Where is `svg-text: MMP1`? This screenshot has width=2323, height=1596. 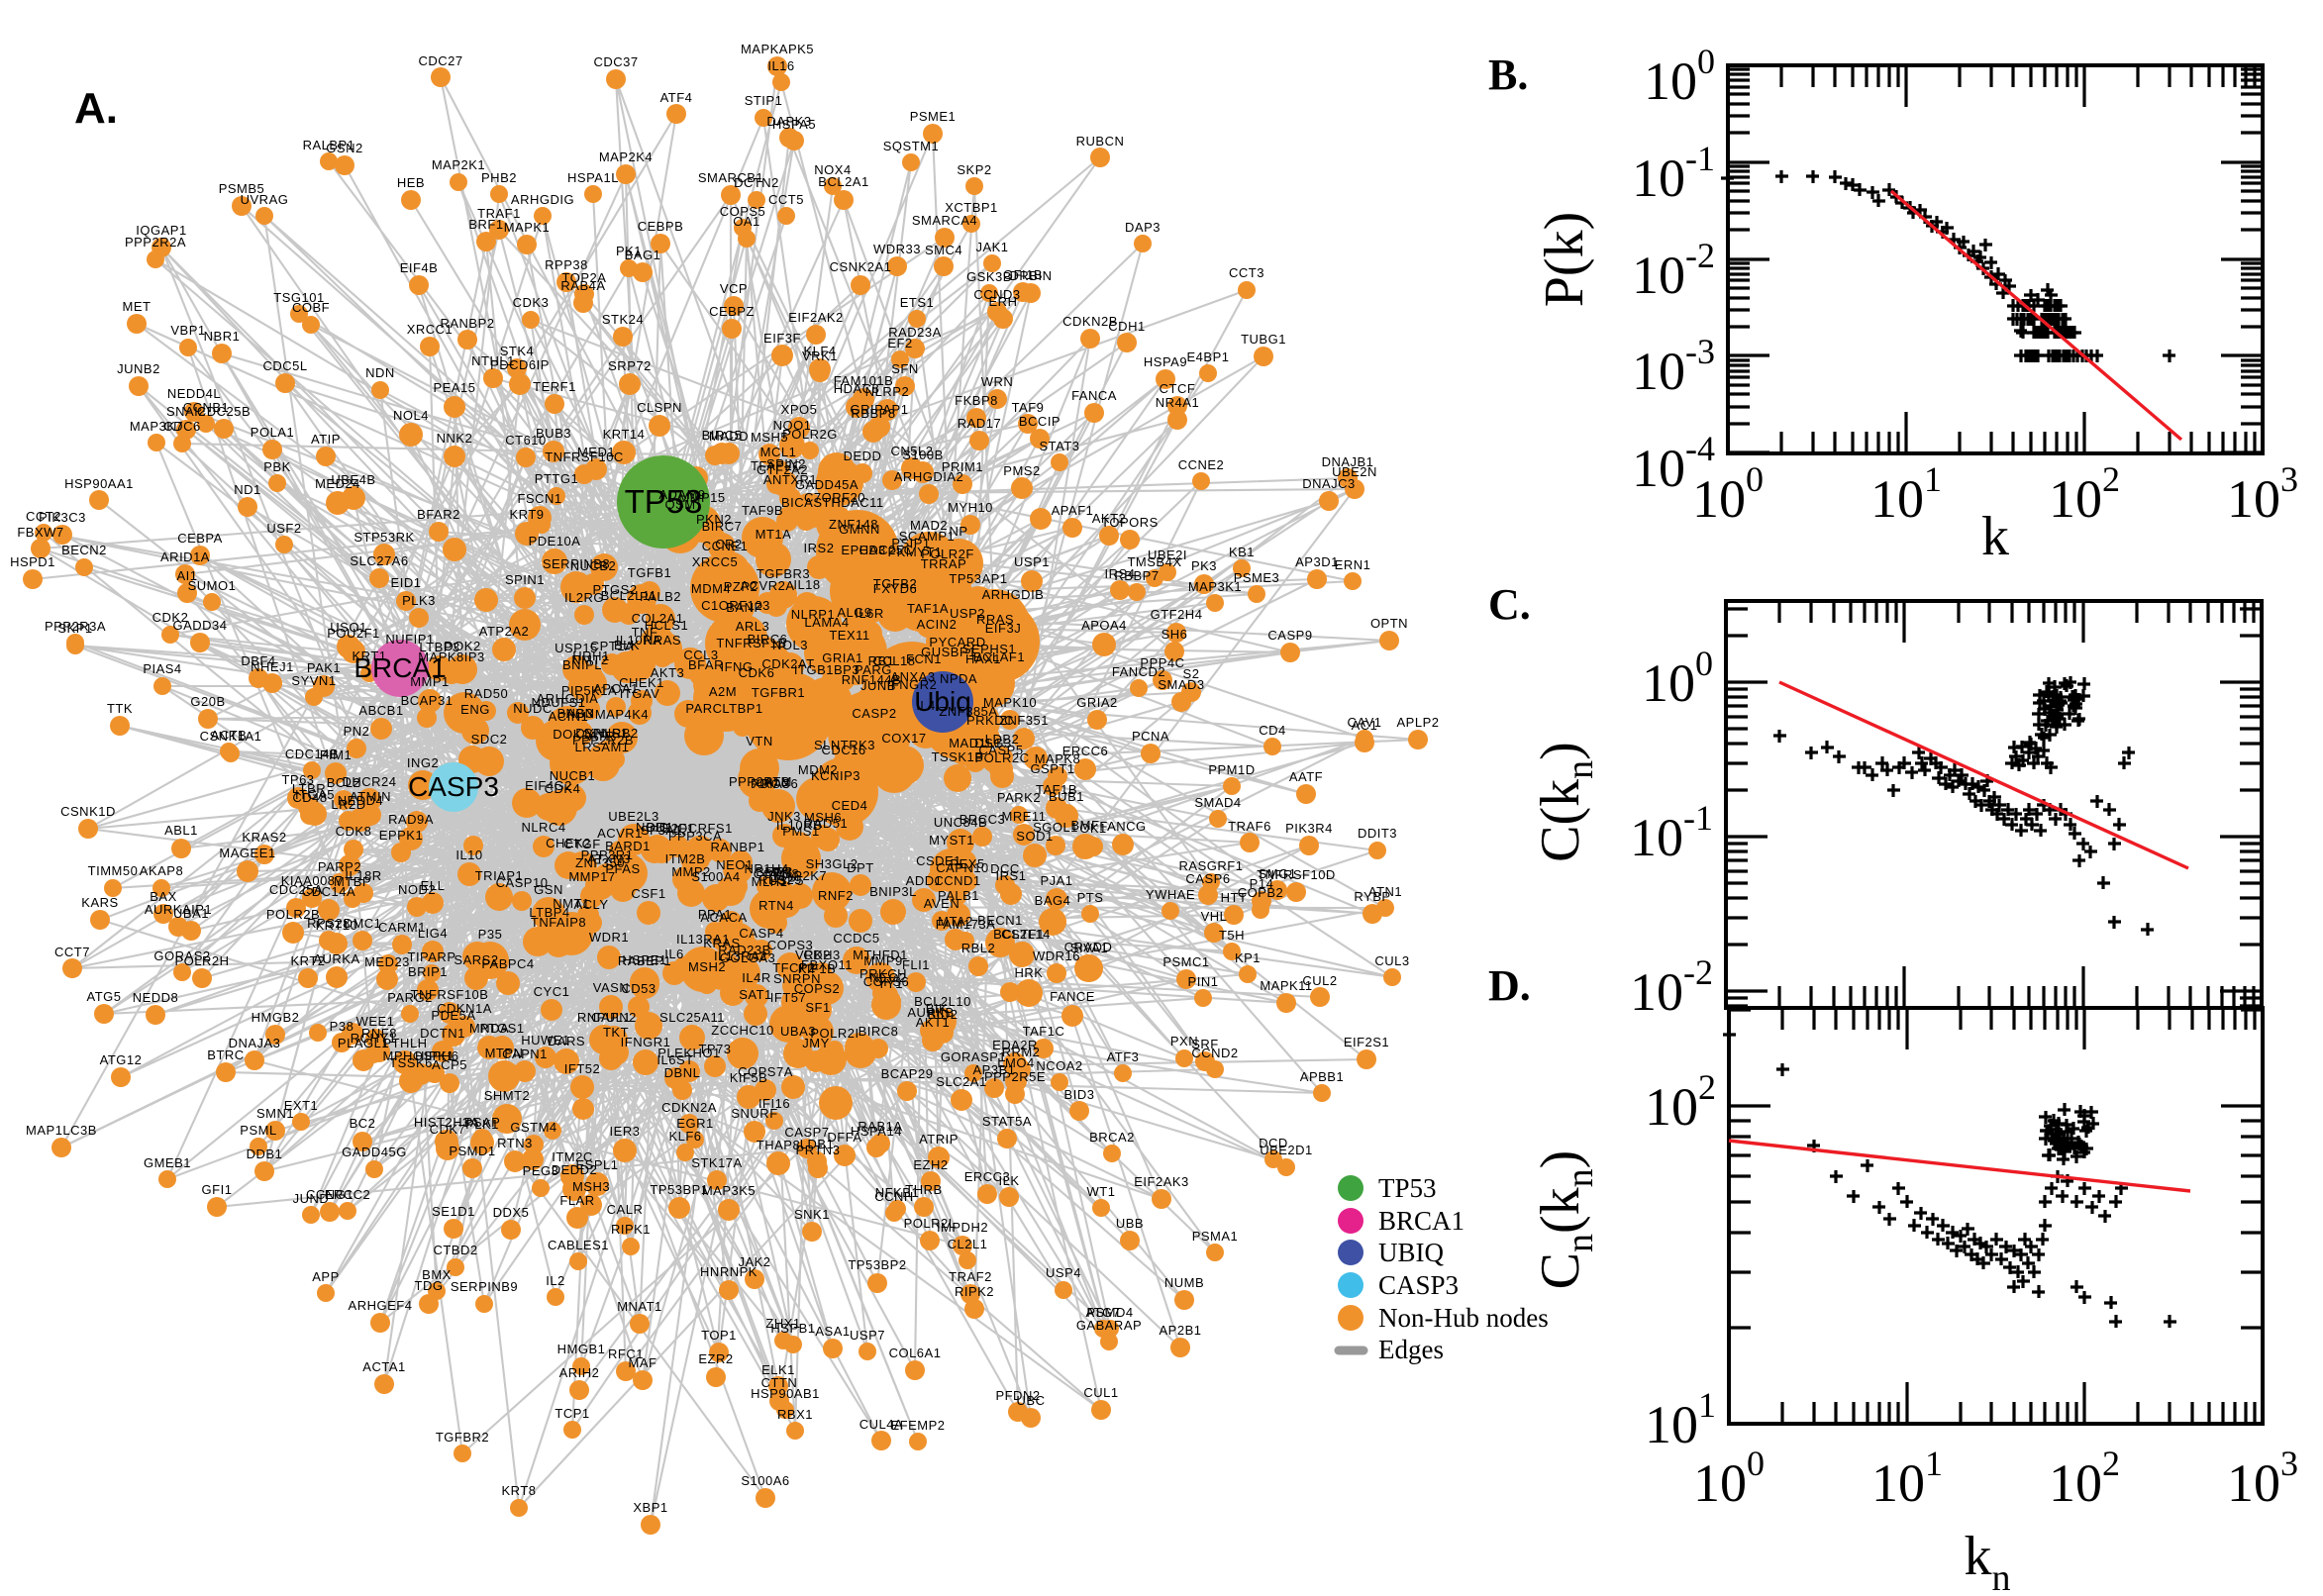 svg-text: MMP1 is located at coordinates (430, 682).